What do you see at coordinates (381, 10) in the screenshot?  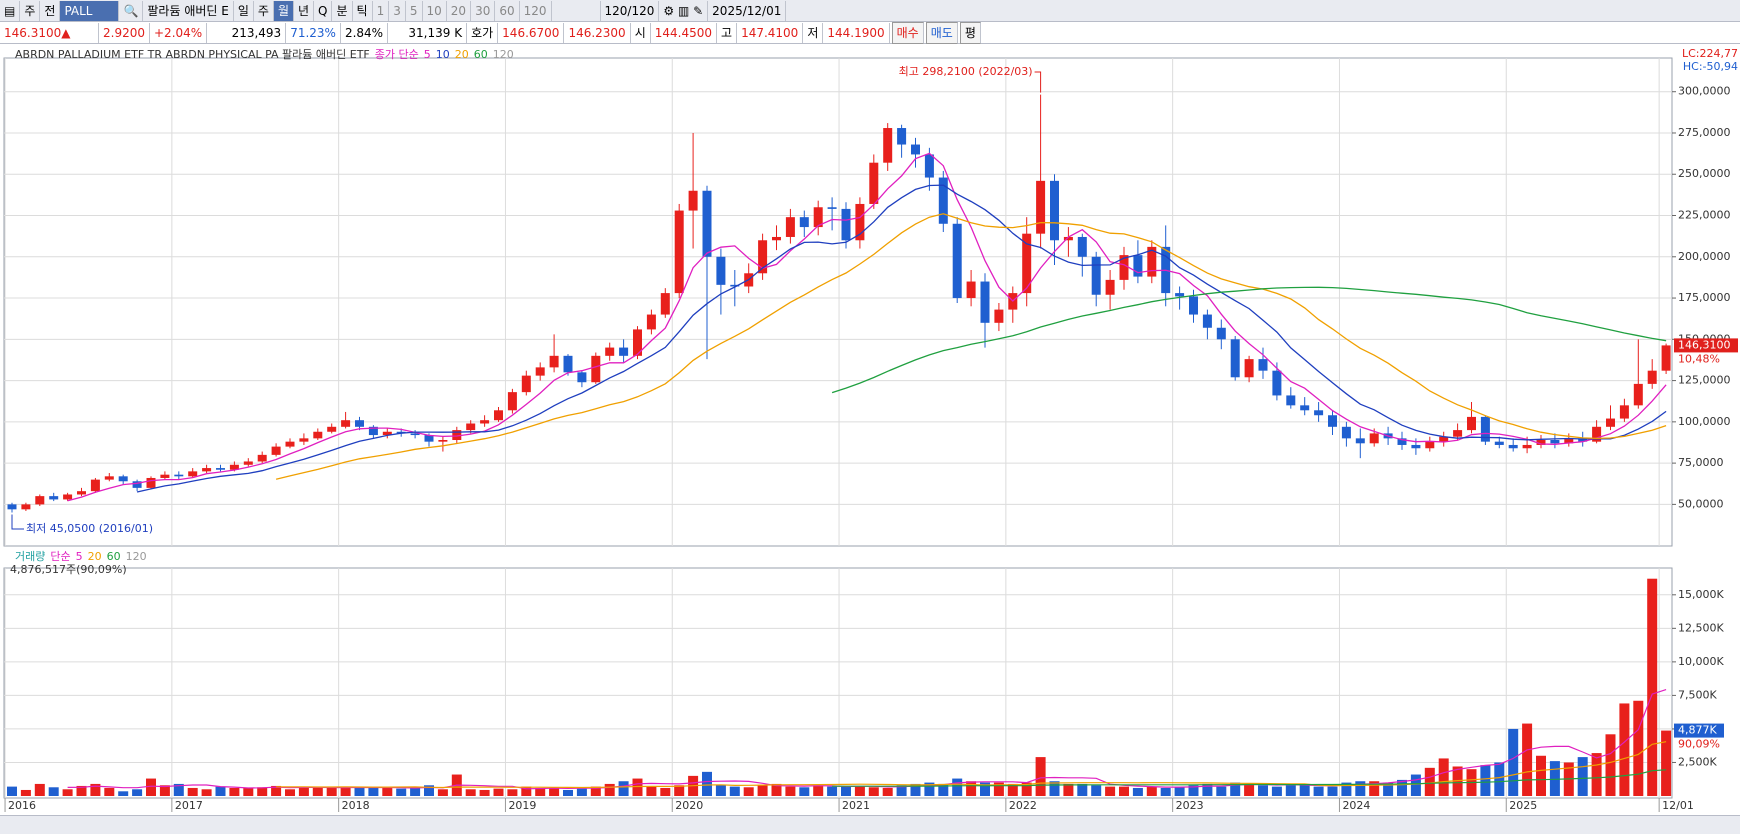 I see `interval: 1` at bounding box center [381, 10].